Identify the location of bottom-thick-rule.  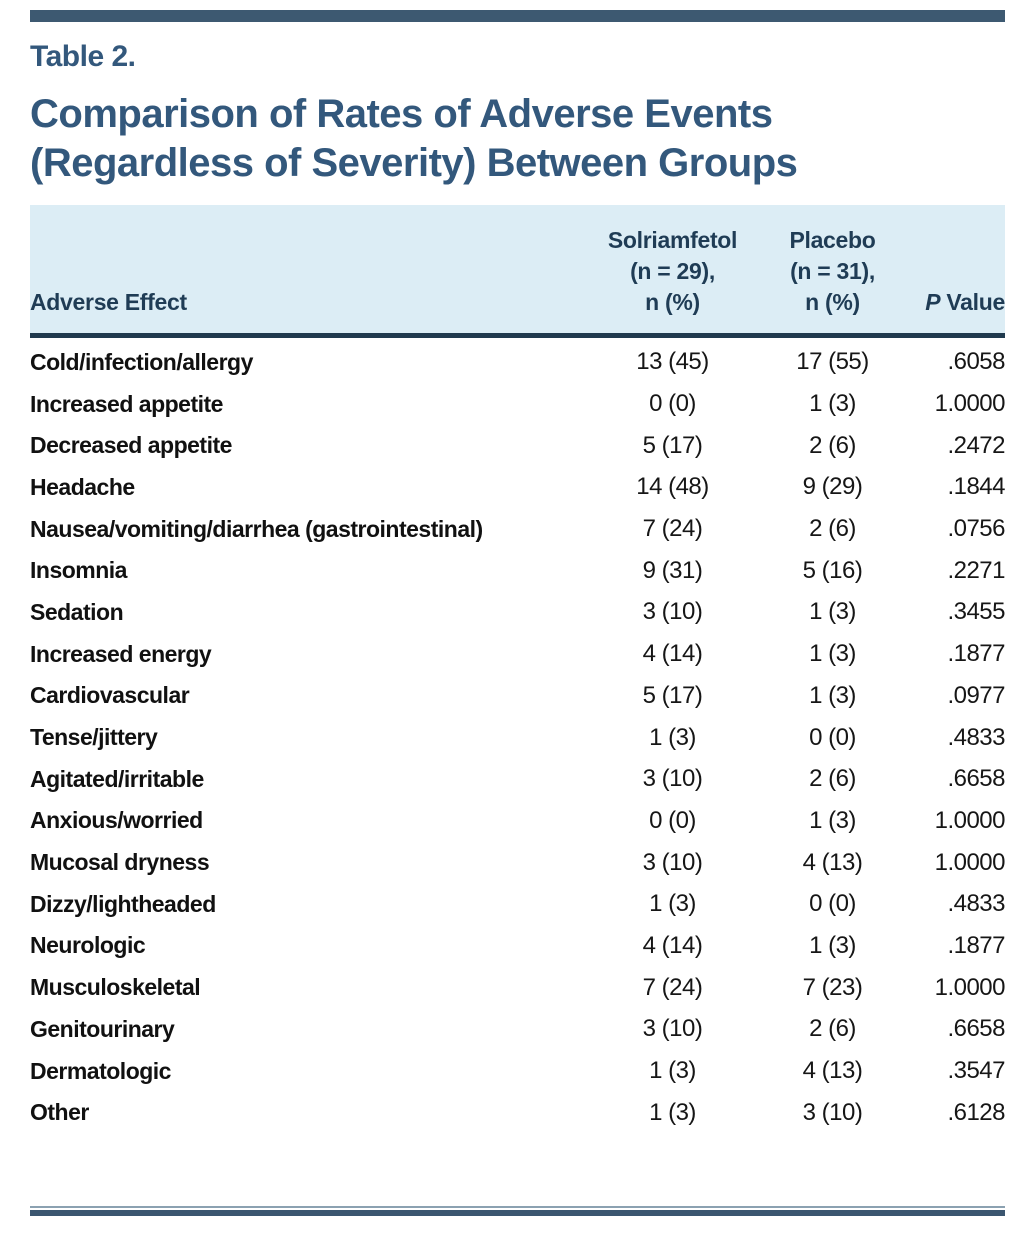
(517, 1212).